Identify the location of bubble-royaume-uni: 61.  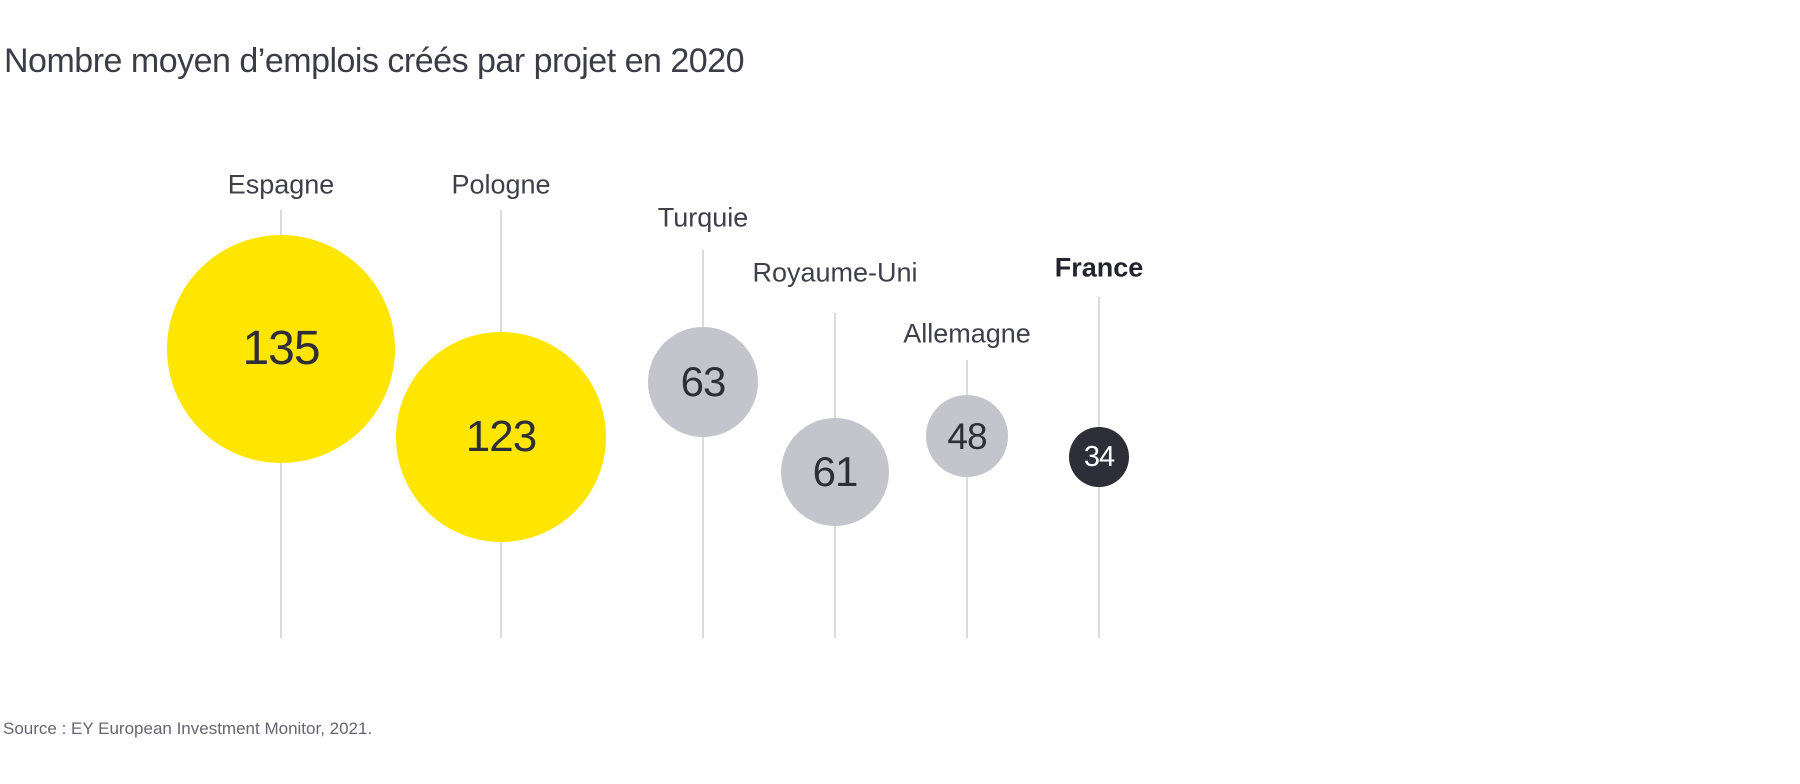
(835, 472).